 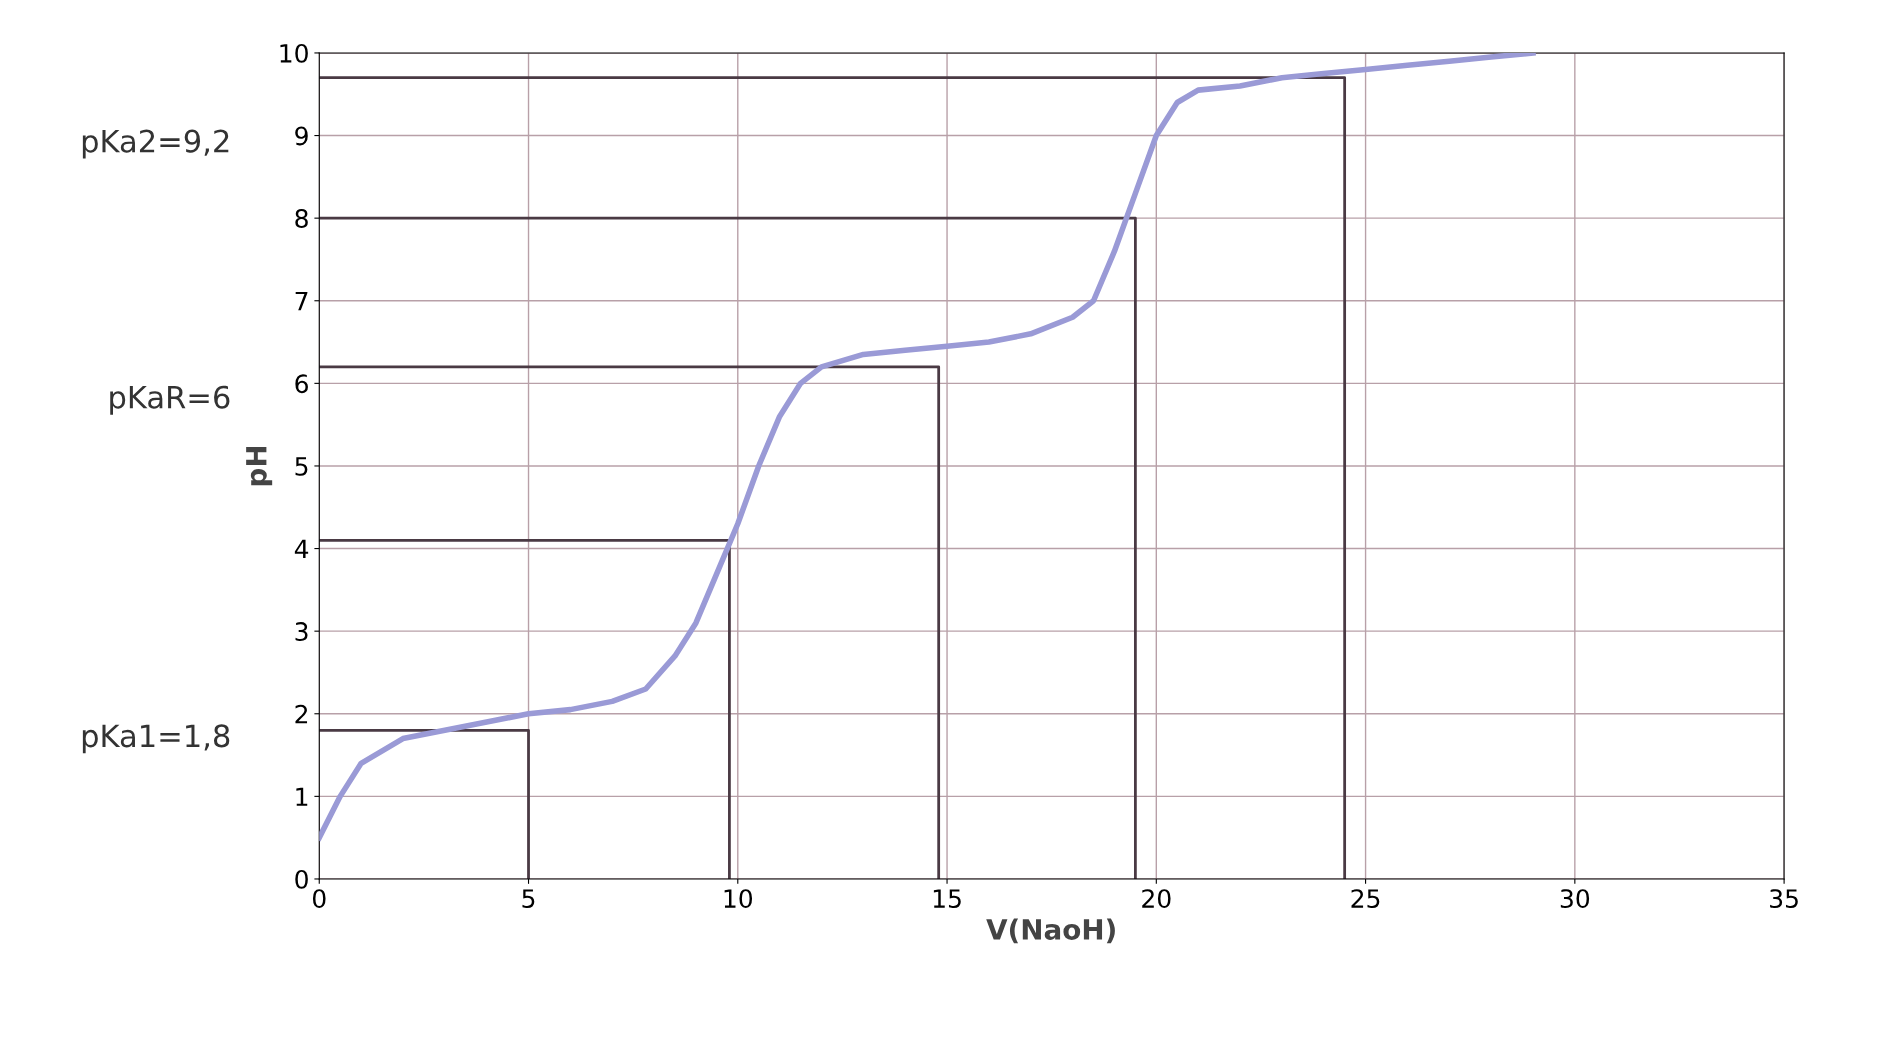 I want to click on y-tick-label: 4, so click(x=301, y=549).